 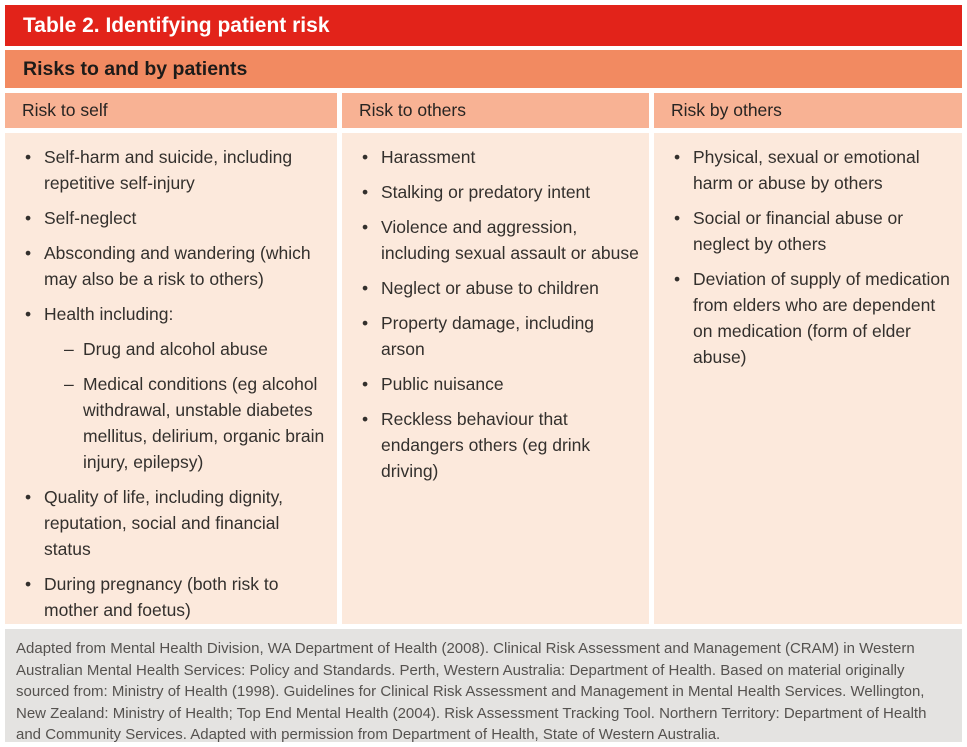 What do you see at coordinates (500, 336) in the screenshot?
I see `list-item: Property damage, including arson` at bounding box center [500, 336].